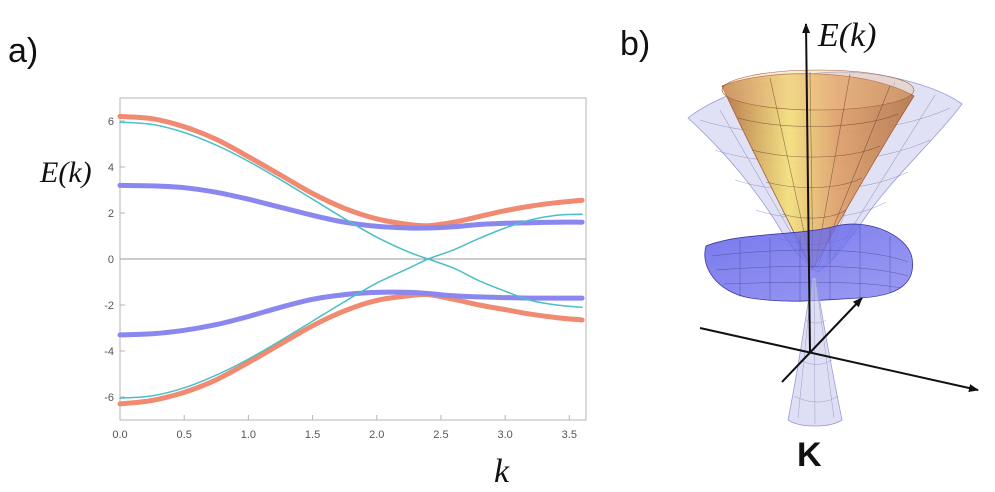 This screenshot has width=995, height=492. I want to click on lower-cone, so click(815, 352).